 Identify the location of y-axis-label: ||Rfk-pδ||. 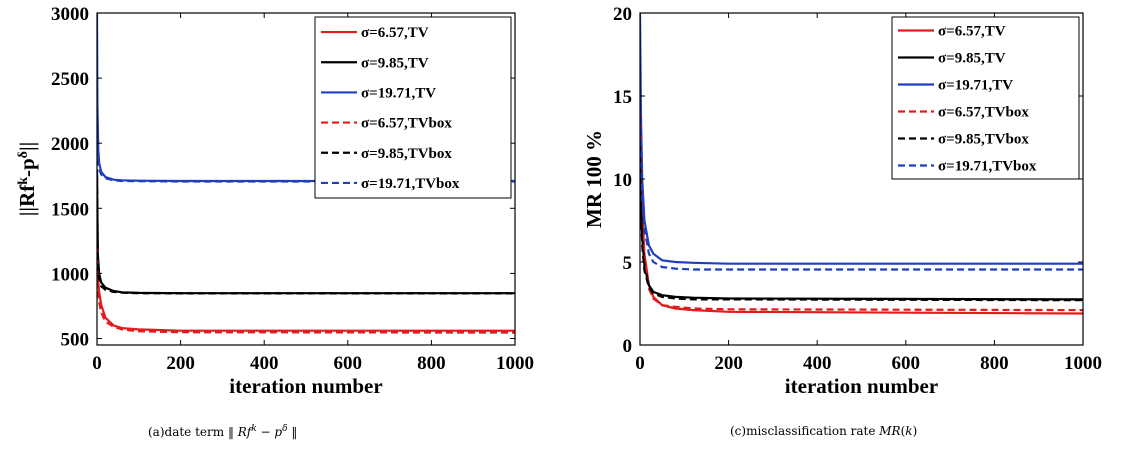
(27, 179).